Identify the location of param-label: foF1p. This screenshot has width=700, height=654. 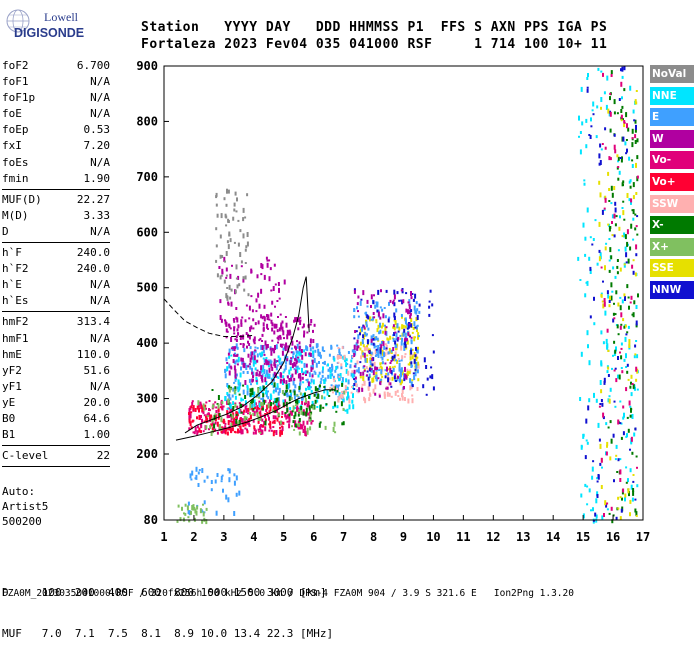
(19, 98).